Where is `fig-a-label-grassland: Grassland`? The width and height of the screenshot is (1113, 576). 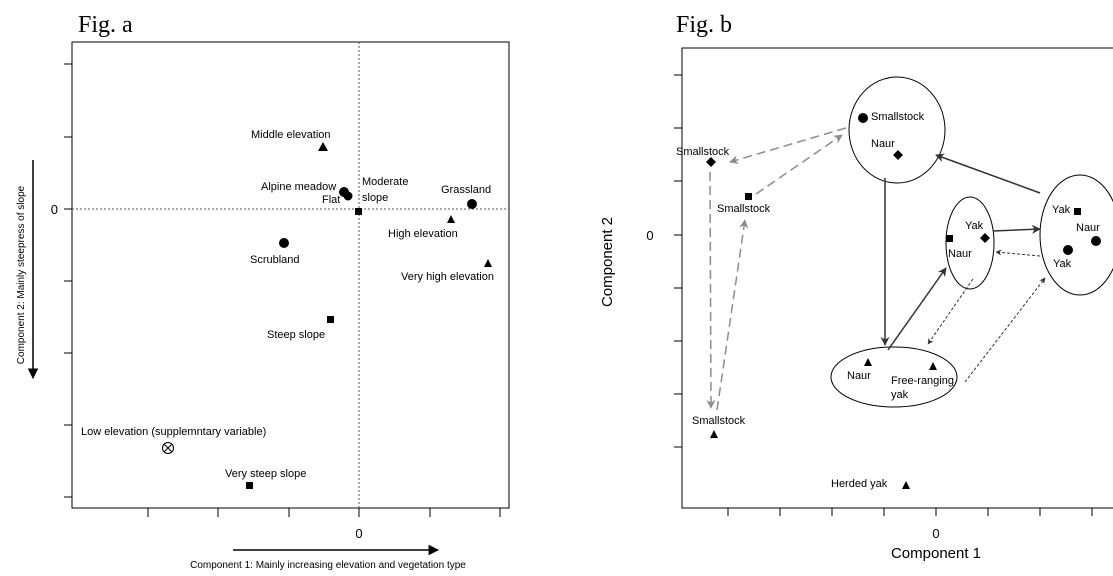
fig-a-label-grassland: Grassland is located at coordinates (466, 190).